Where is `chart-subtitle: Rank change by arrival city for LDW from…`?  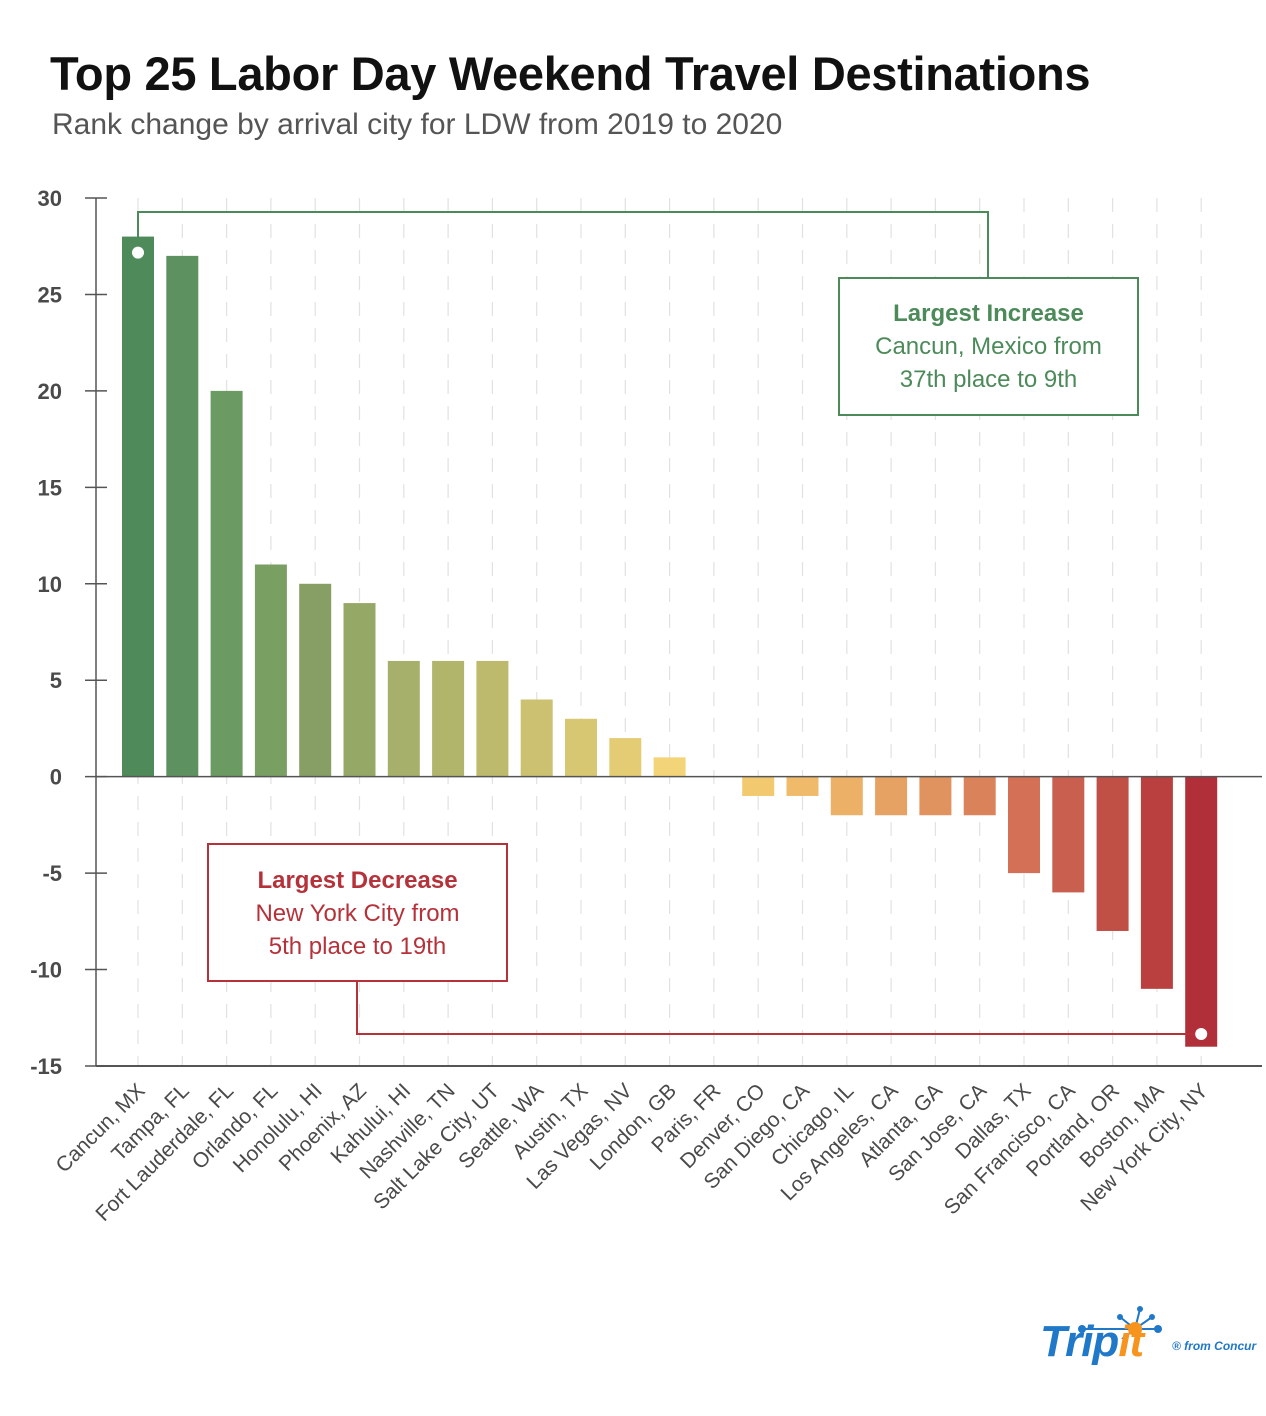
chart-subtitle: Rank change by arrival city for LDW from… is located at coordinates (417, 124).